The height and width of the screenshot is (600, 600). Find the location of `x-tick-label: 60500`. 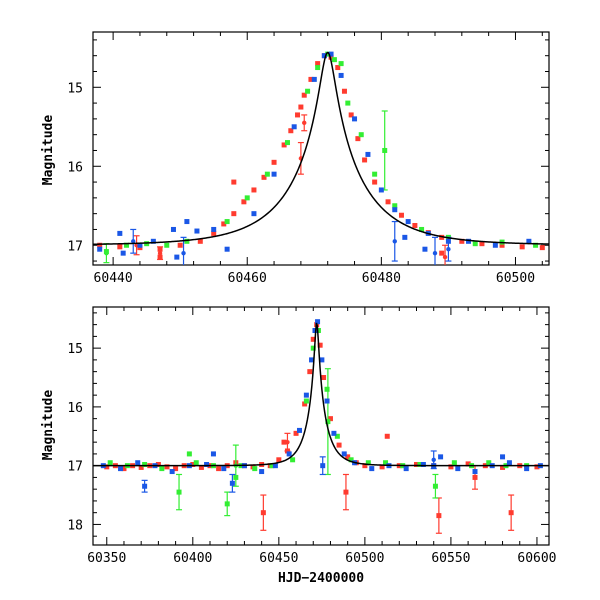

x-tick-label: 60500 is located at coordinates (364, 558).